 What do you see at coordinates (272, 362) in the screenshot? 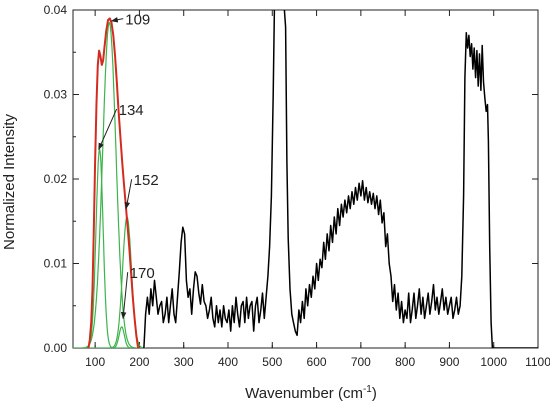
I see `x-tick-label: 500` at bounding box center [272, 362].